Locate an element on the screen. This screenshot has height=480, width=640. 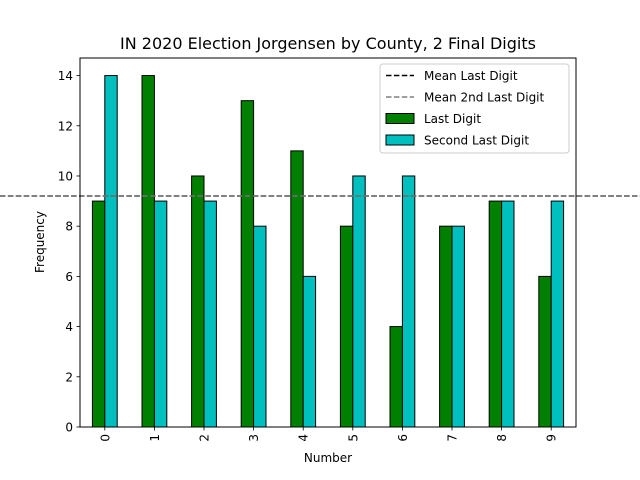
legend-label-4: Second Last Digit is located at coordinates (476, 141).